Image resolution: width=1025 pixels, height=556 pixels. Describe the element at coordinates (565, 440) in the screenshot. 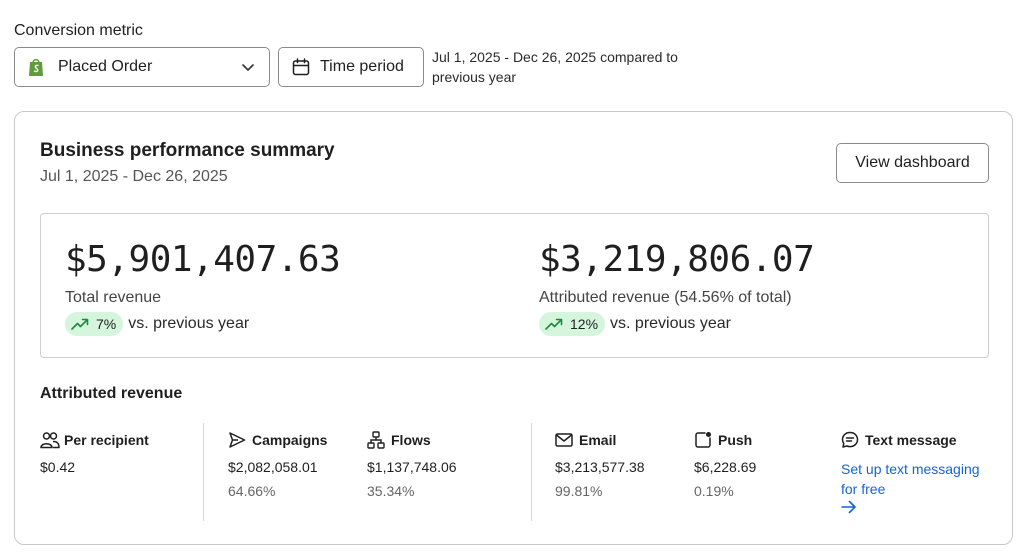

I see `mail-icon` at that location.